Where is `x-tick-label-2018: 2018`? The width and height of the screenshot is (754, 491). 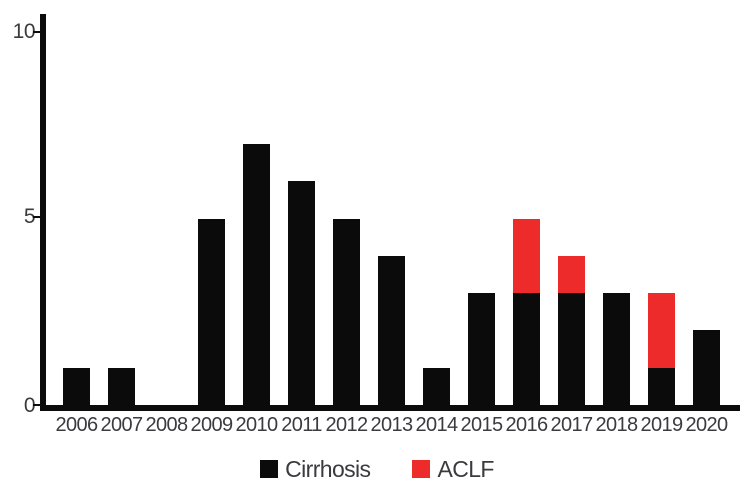 x-tick-label-2018: 2018 is located at coordinates (616, 425).